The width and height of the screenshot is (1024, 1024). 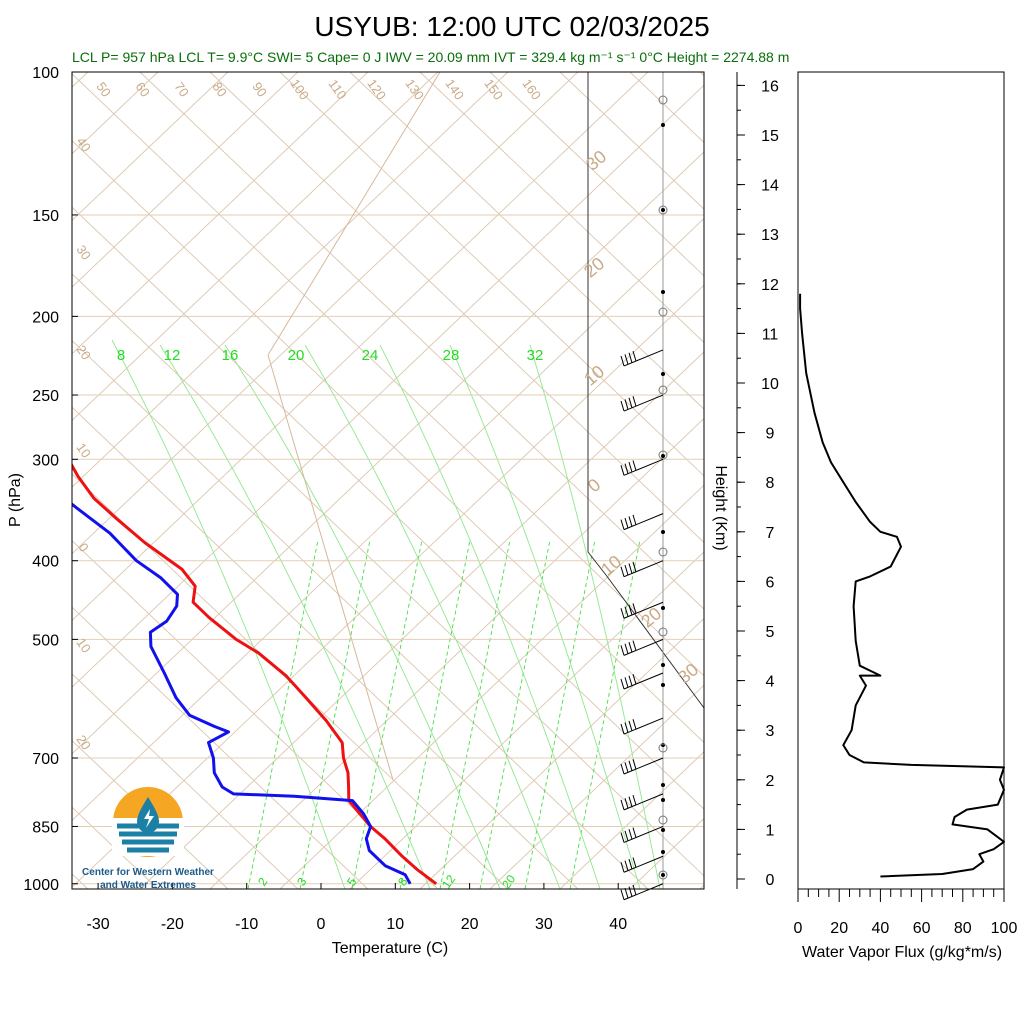 What do you see at coordinates (45, 562) in the screenshot?
I see `y-tick-label: 400` at bounding box center [45, 562].